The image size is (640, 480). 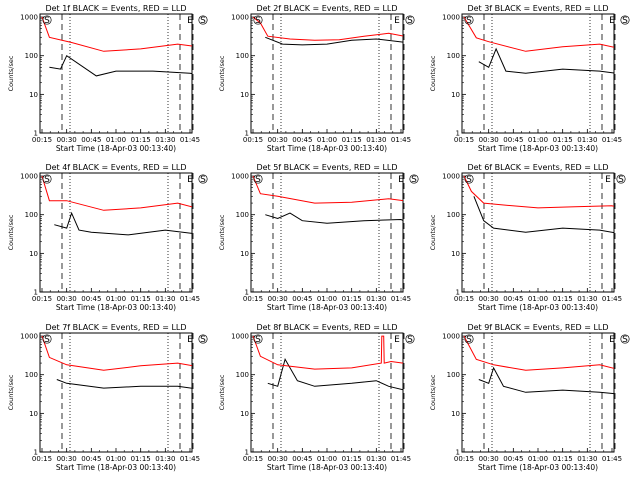 I want to click on chart-title: Det 1f BLACK = Events, RED = LLD, so click(x=115, y=8).